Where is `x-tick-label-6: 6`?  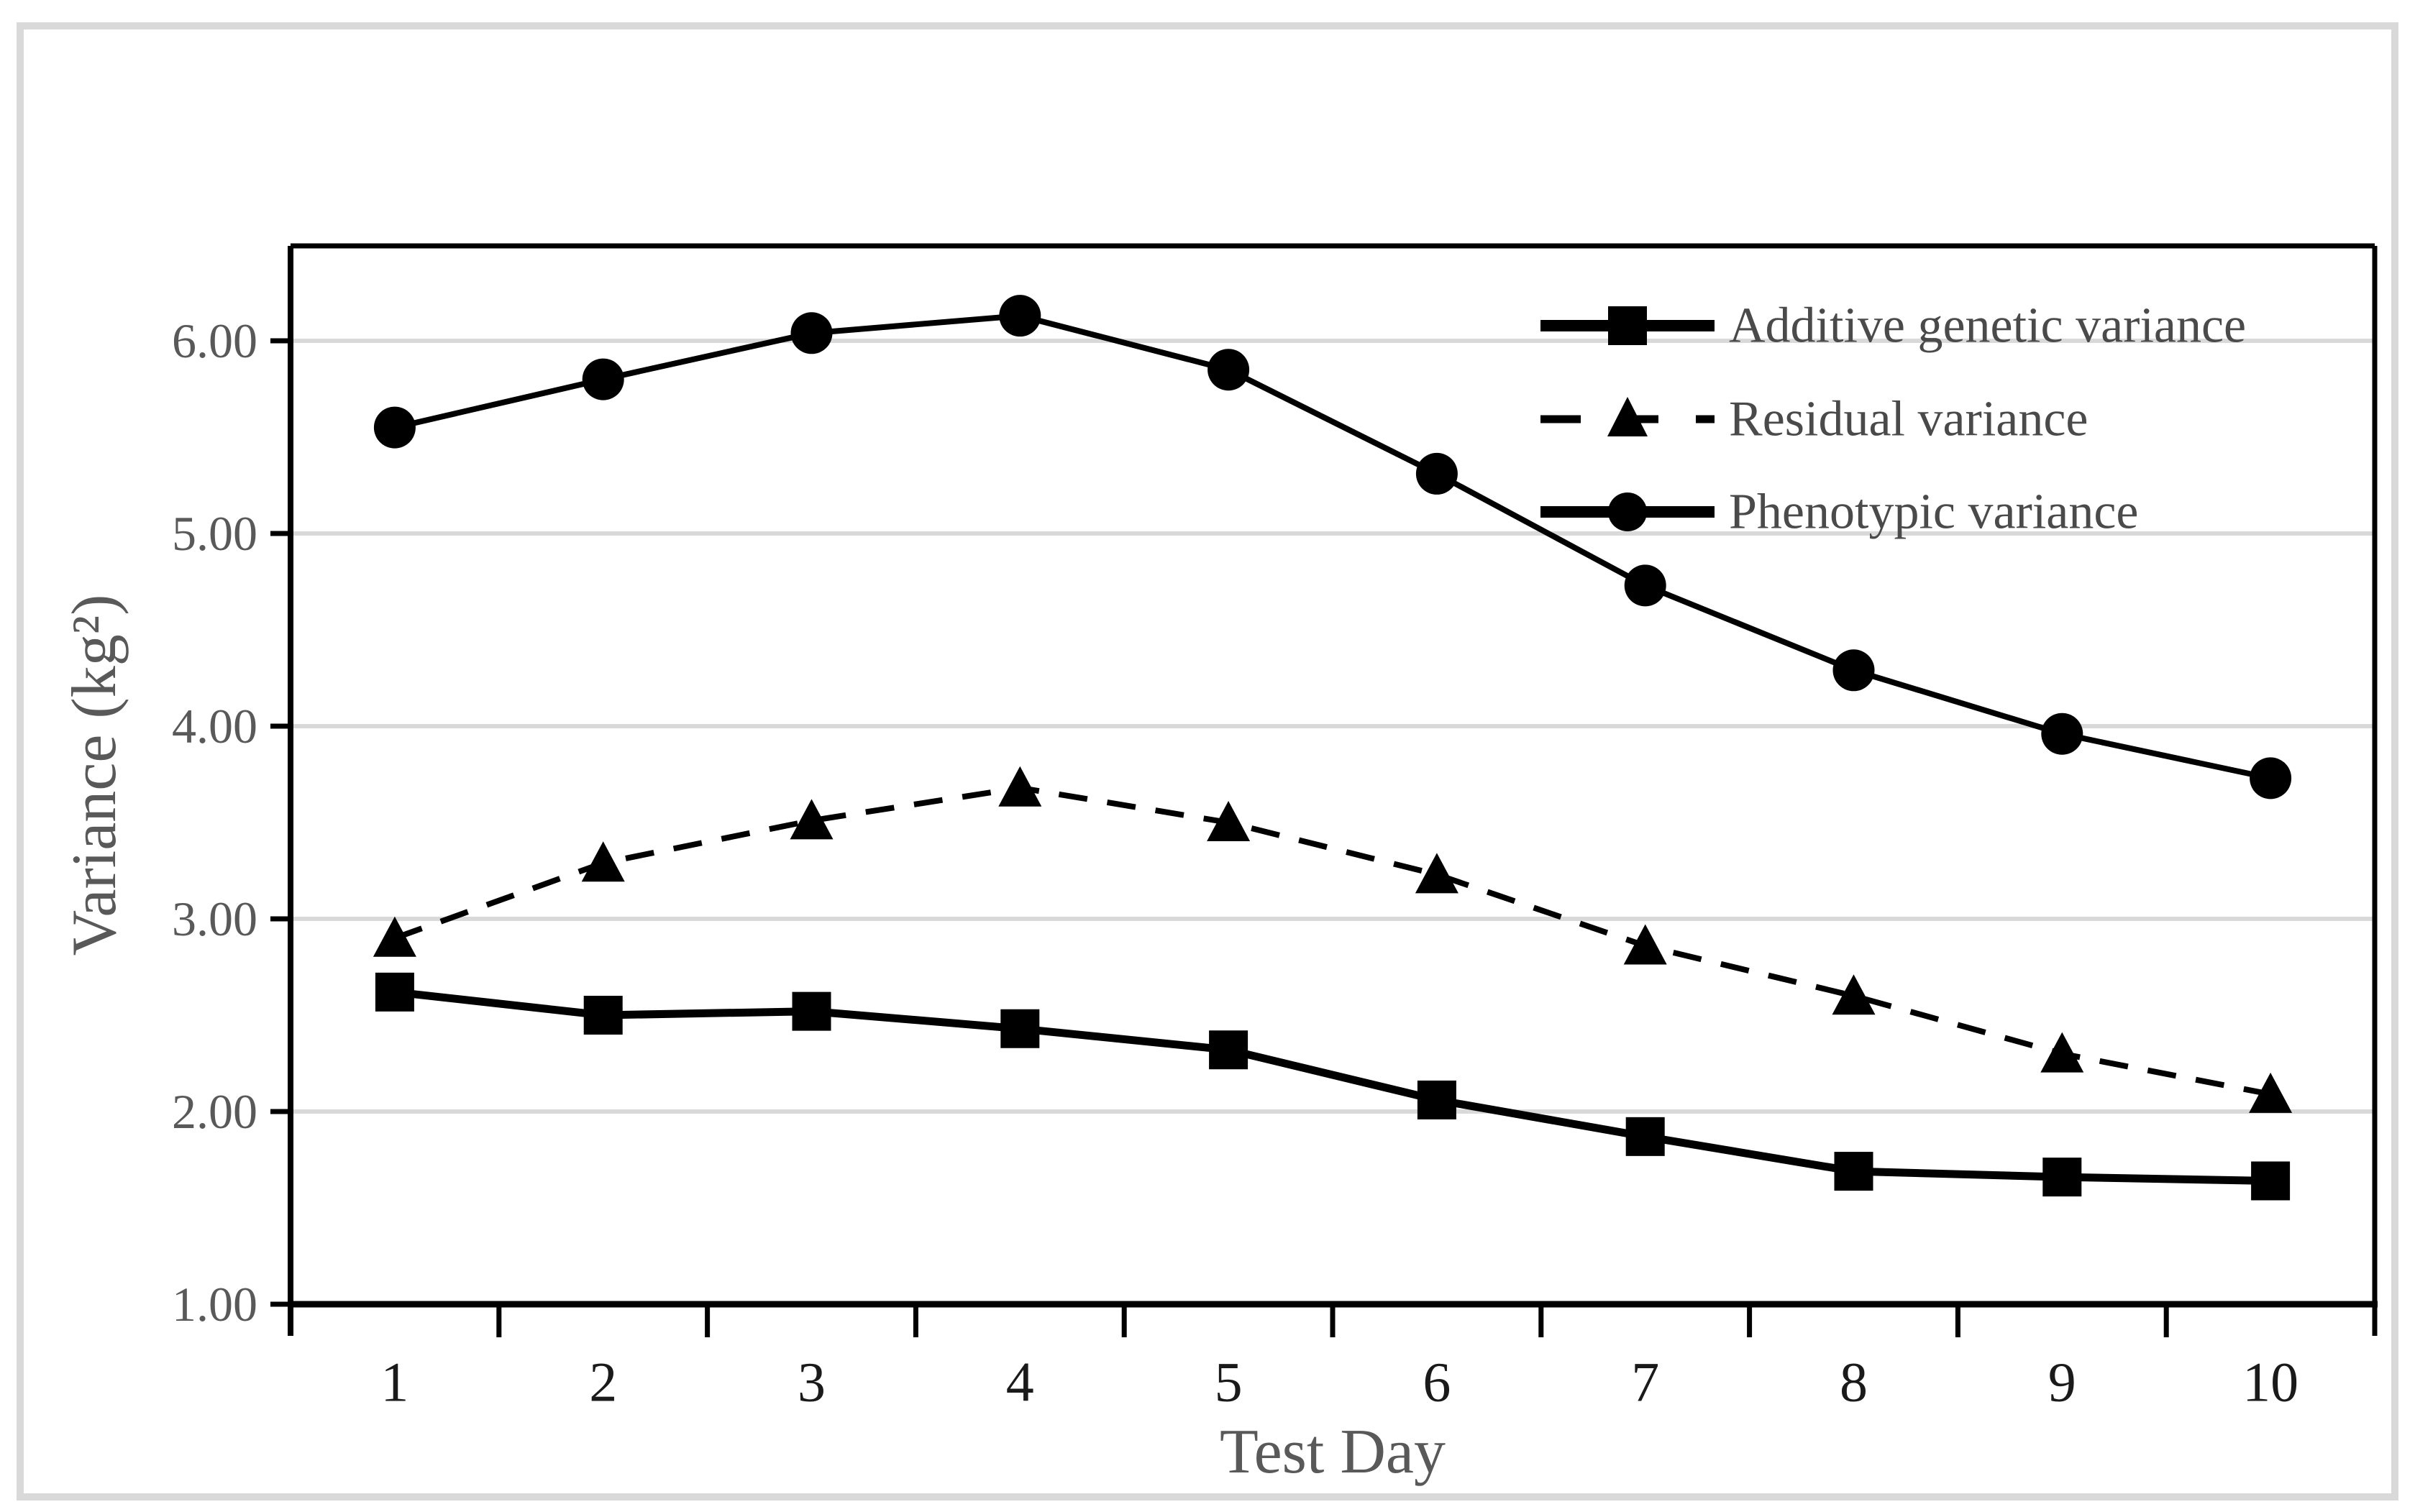
x-tick-label-6: 6 is located at coordinates (1437, 1382).